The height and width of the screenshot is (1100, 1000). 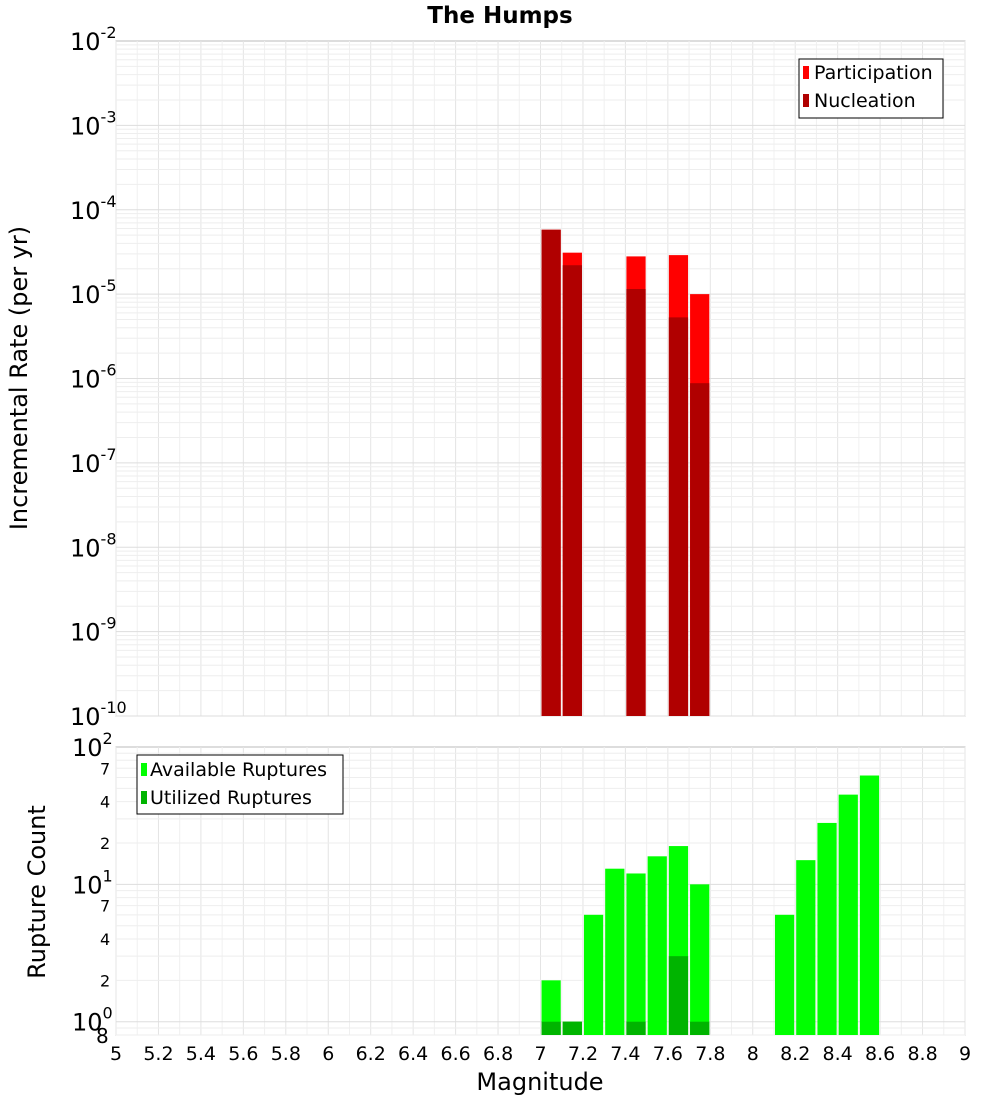 I want to click on y-tick-exponent: -3, so click(x=109, y=116).